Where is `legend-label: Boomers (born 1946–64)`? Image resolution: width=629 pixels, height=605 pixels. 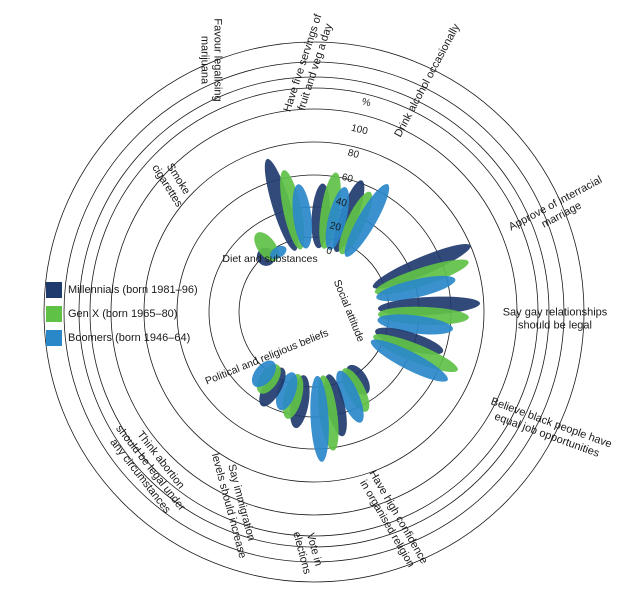
legend-label: Boomers (born 1946–64) is located at coordinates (129, 338).